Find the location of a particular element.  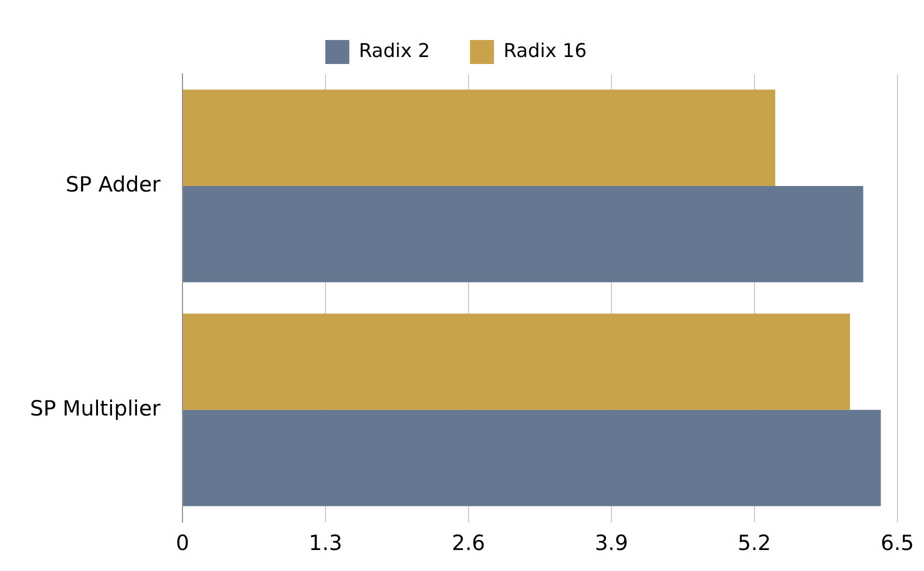

x-tick-label: 2.6 is located at coordinates (469, 542).